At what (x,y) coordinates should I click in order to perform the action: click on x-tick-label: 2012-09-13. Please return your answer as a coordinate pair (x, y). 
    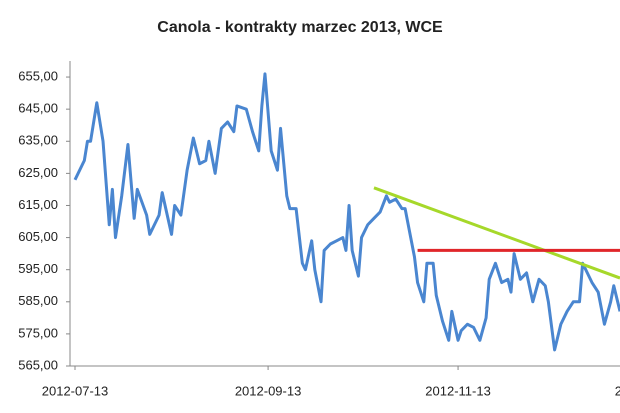
    Looking at the image, I should click on (268, 390).